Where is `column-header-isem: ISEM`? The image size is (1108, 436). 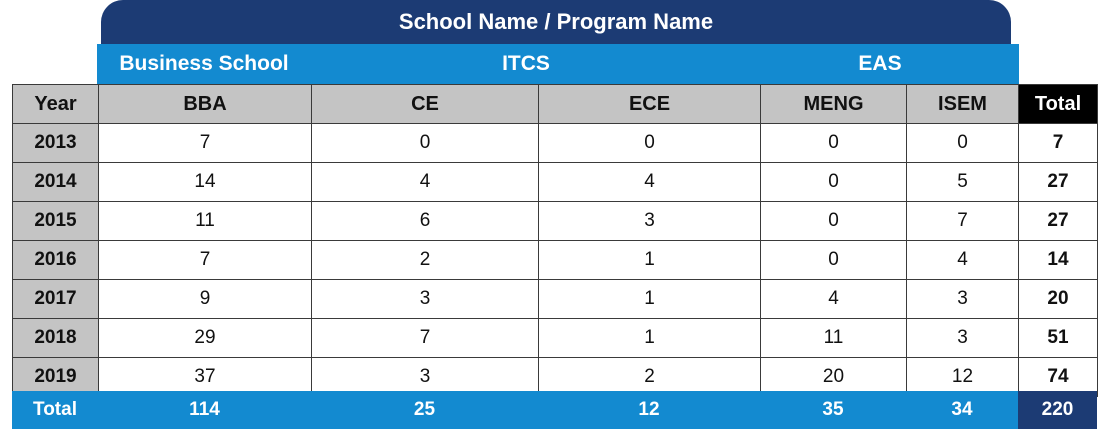
column-header-isem: ISEM is located at coordinates (962, 104).